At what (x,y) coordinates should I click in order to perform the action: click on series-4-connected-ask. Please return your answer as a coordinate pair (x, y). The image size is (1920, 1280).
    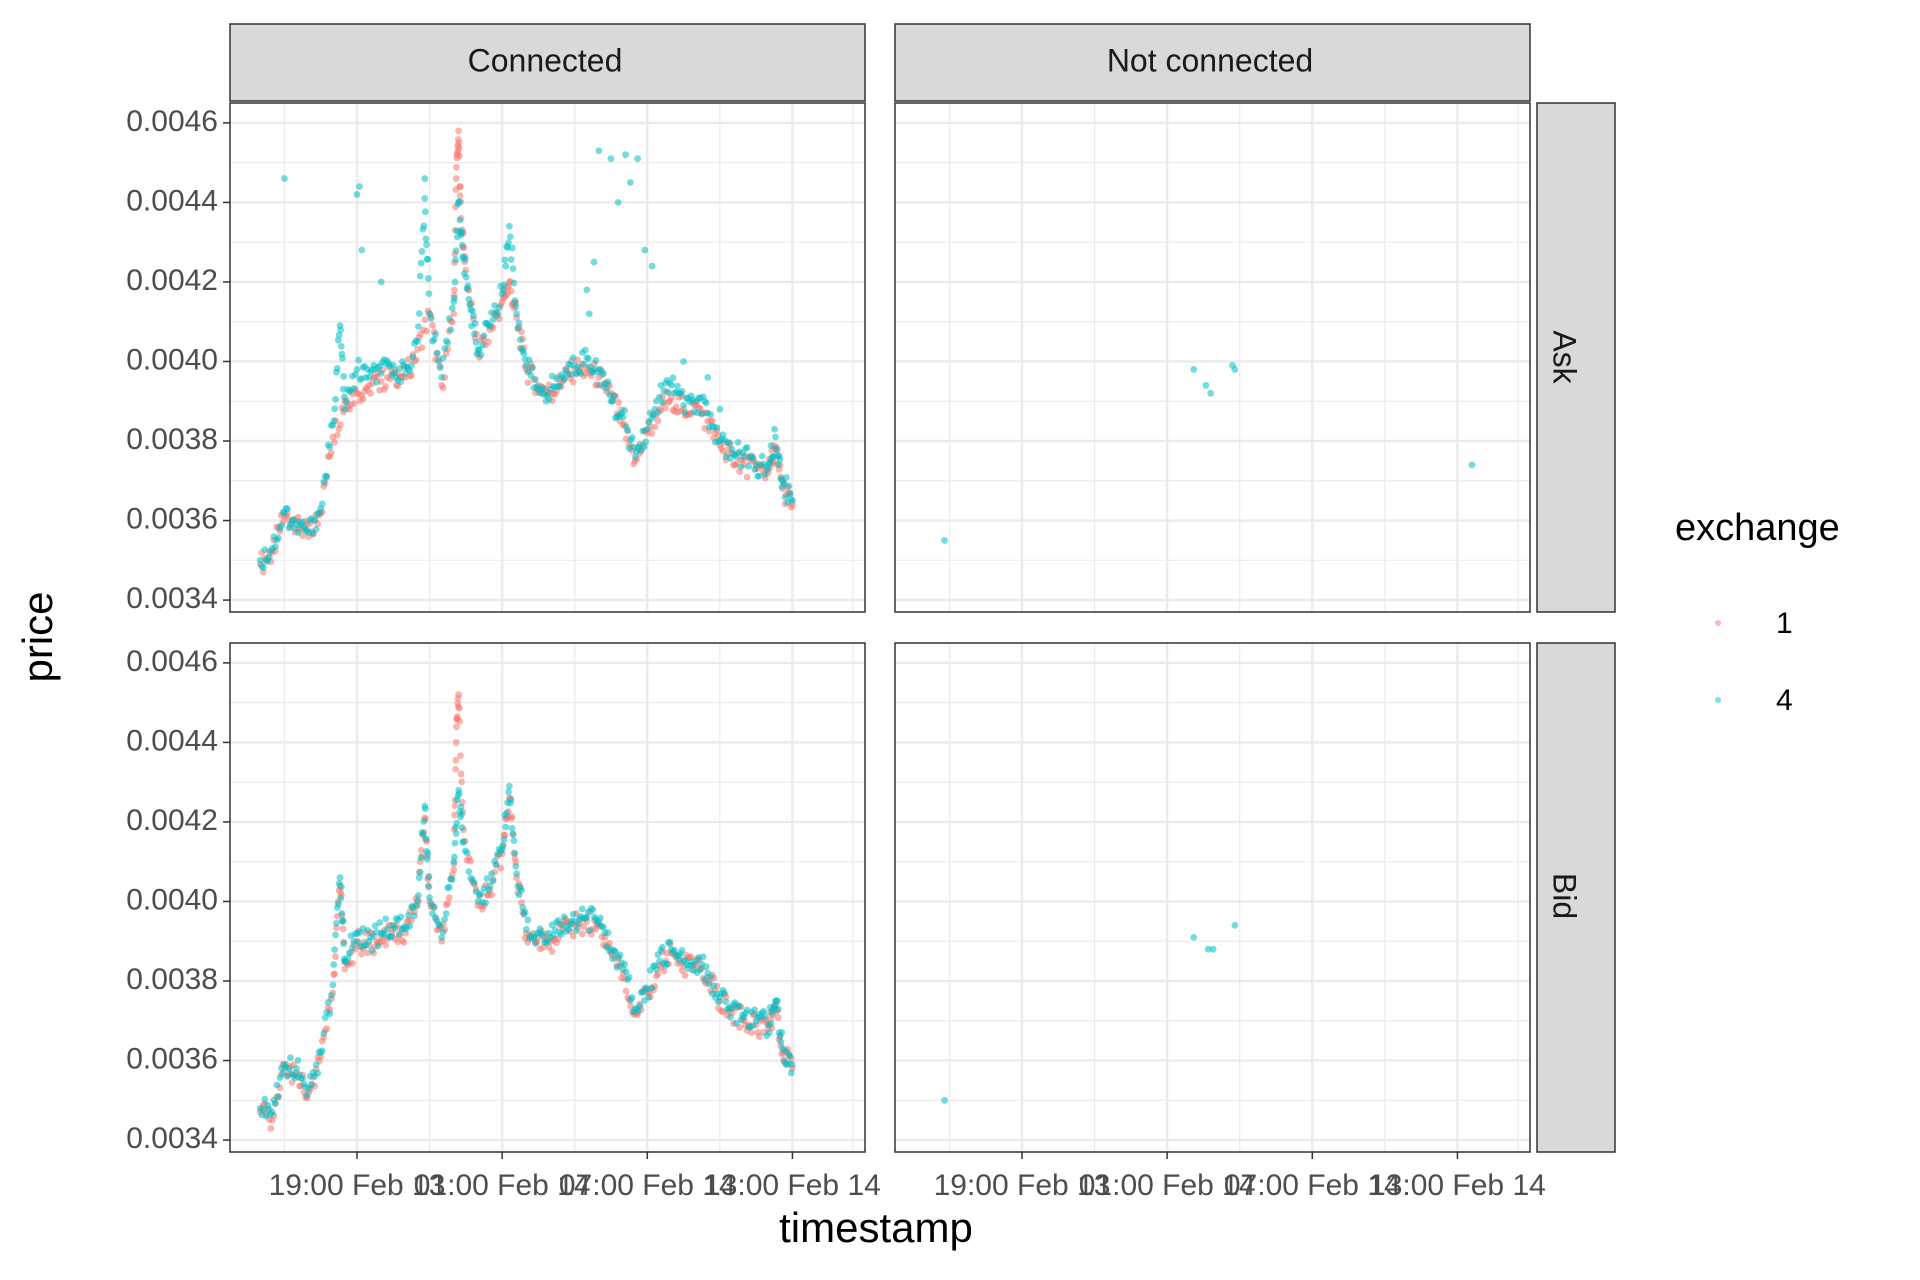
    Looking at the image, I should click on (502, 280).